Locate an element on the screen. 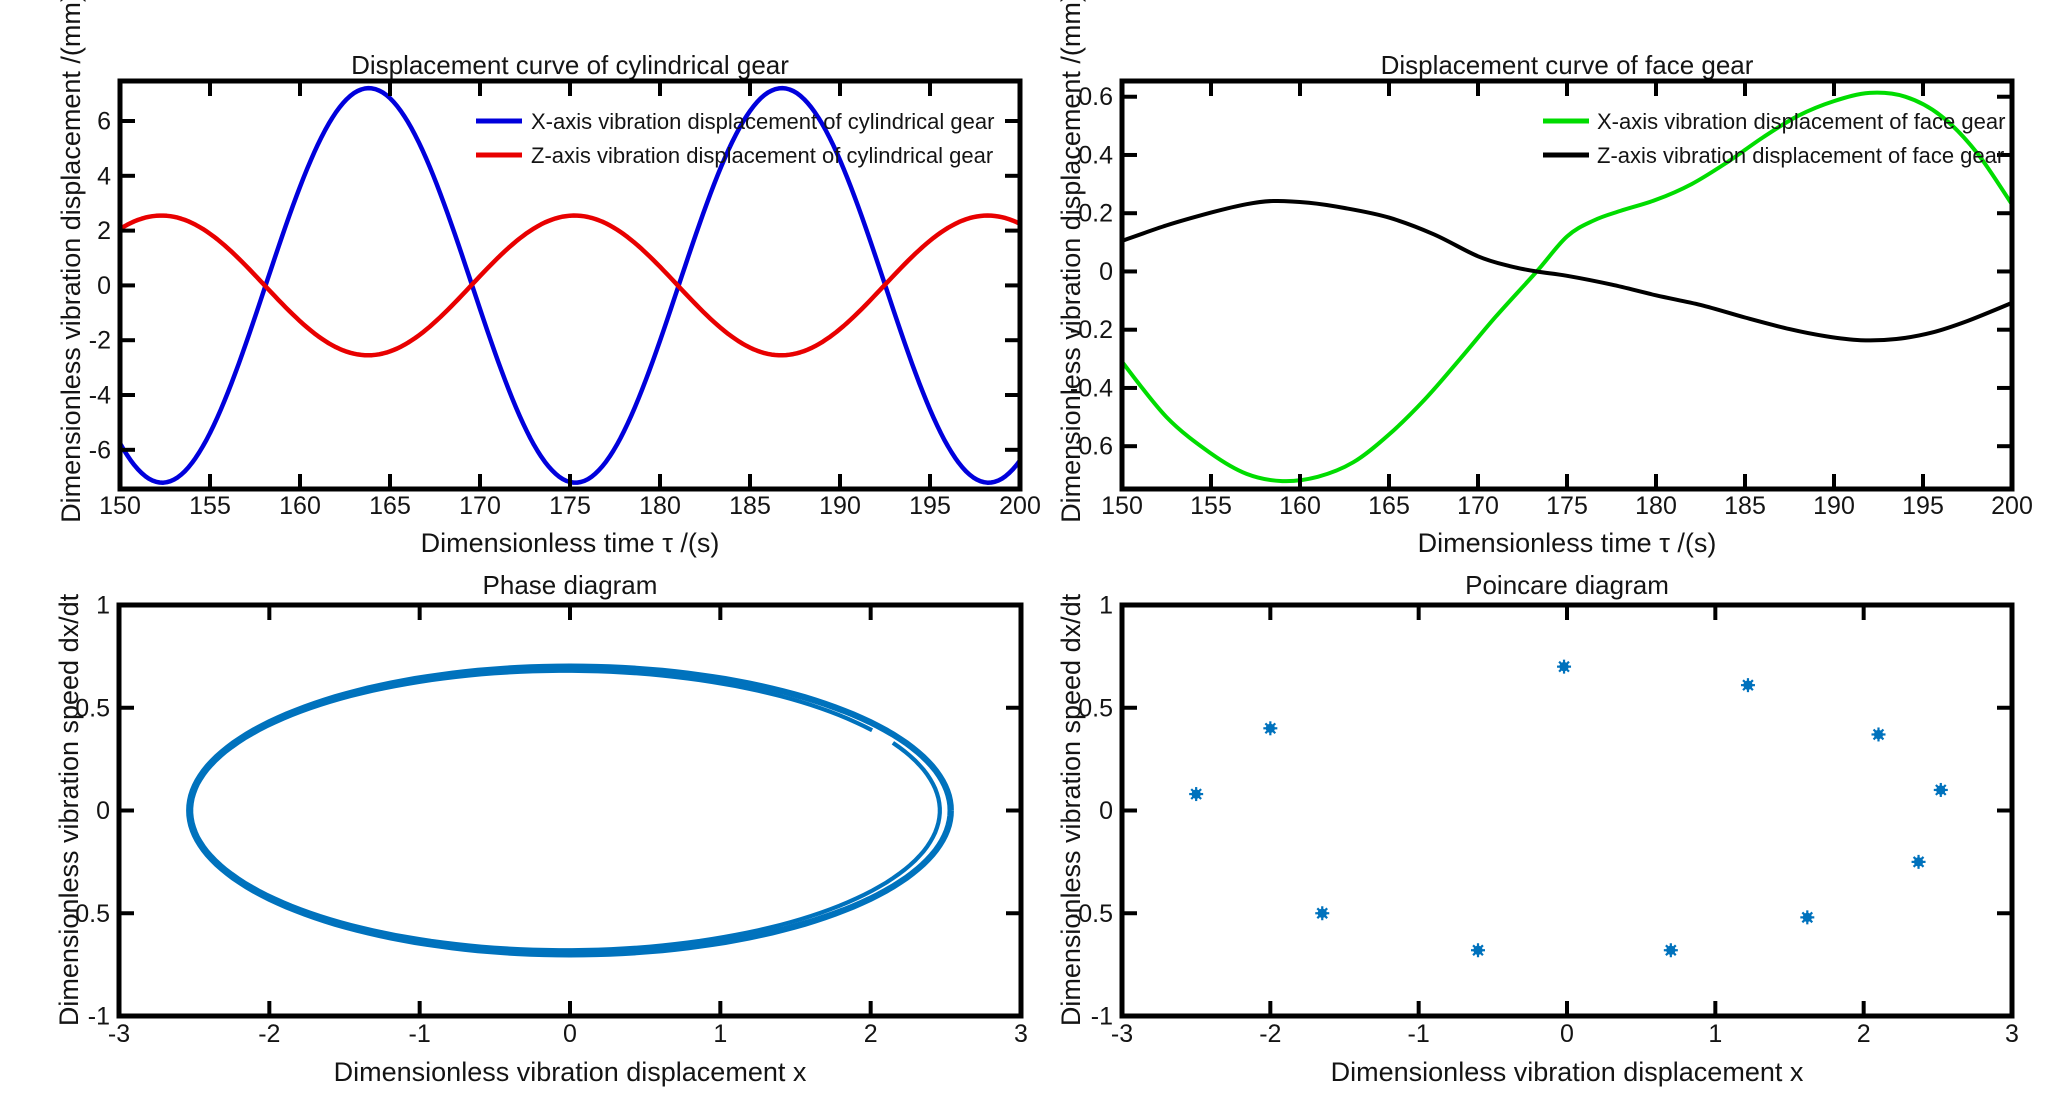  y-tick-label: -0.4 is located at coordinates (1091, 388).